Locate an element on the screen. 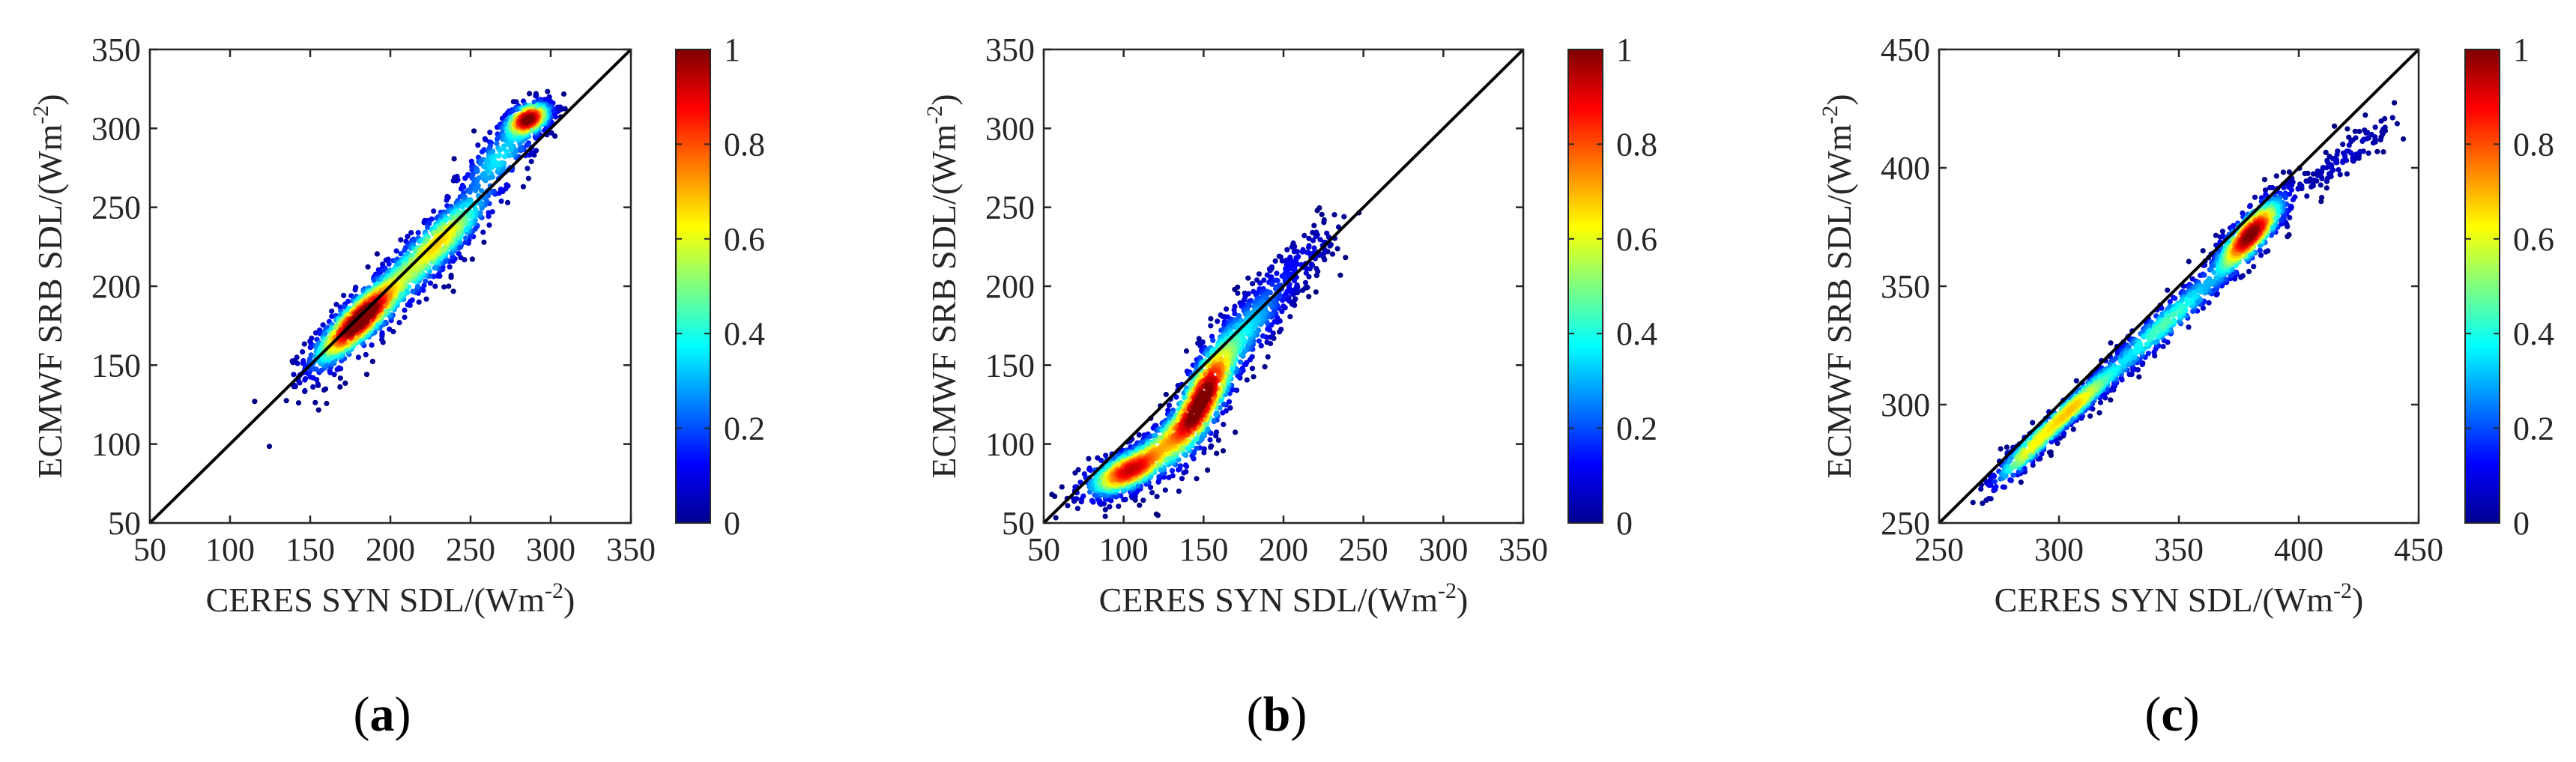 Image resolution: width=2576 pixels, height=762 pixels. x-tick-label: 250 is located at coordinates (1363, 550).